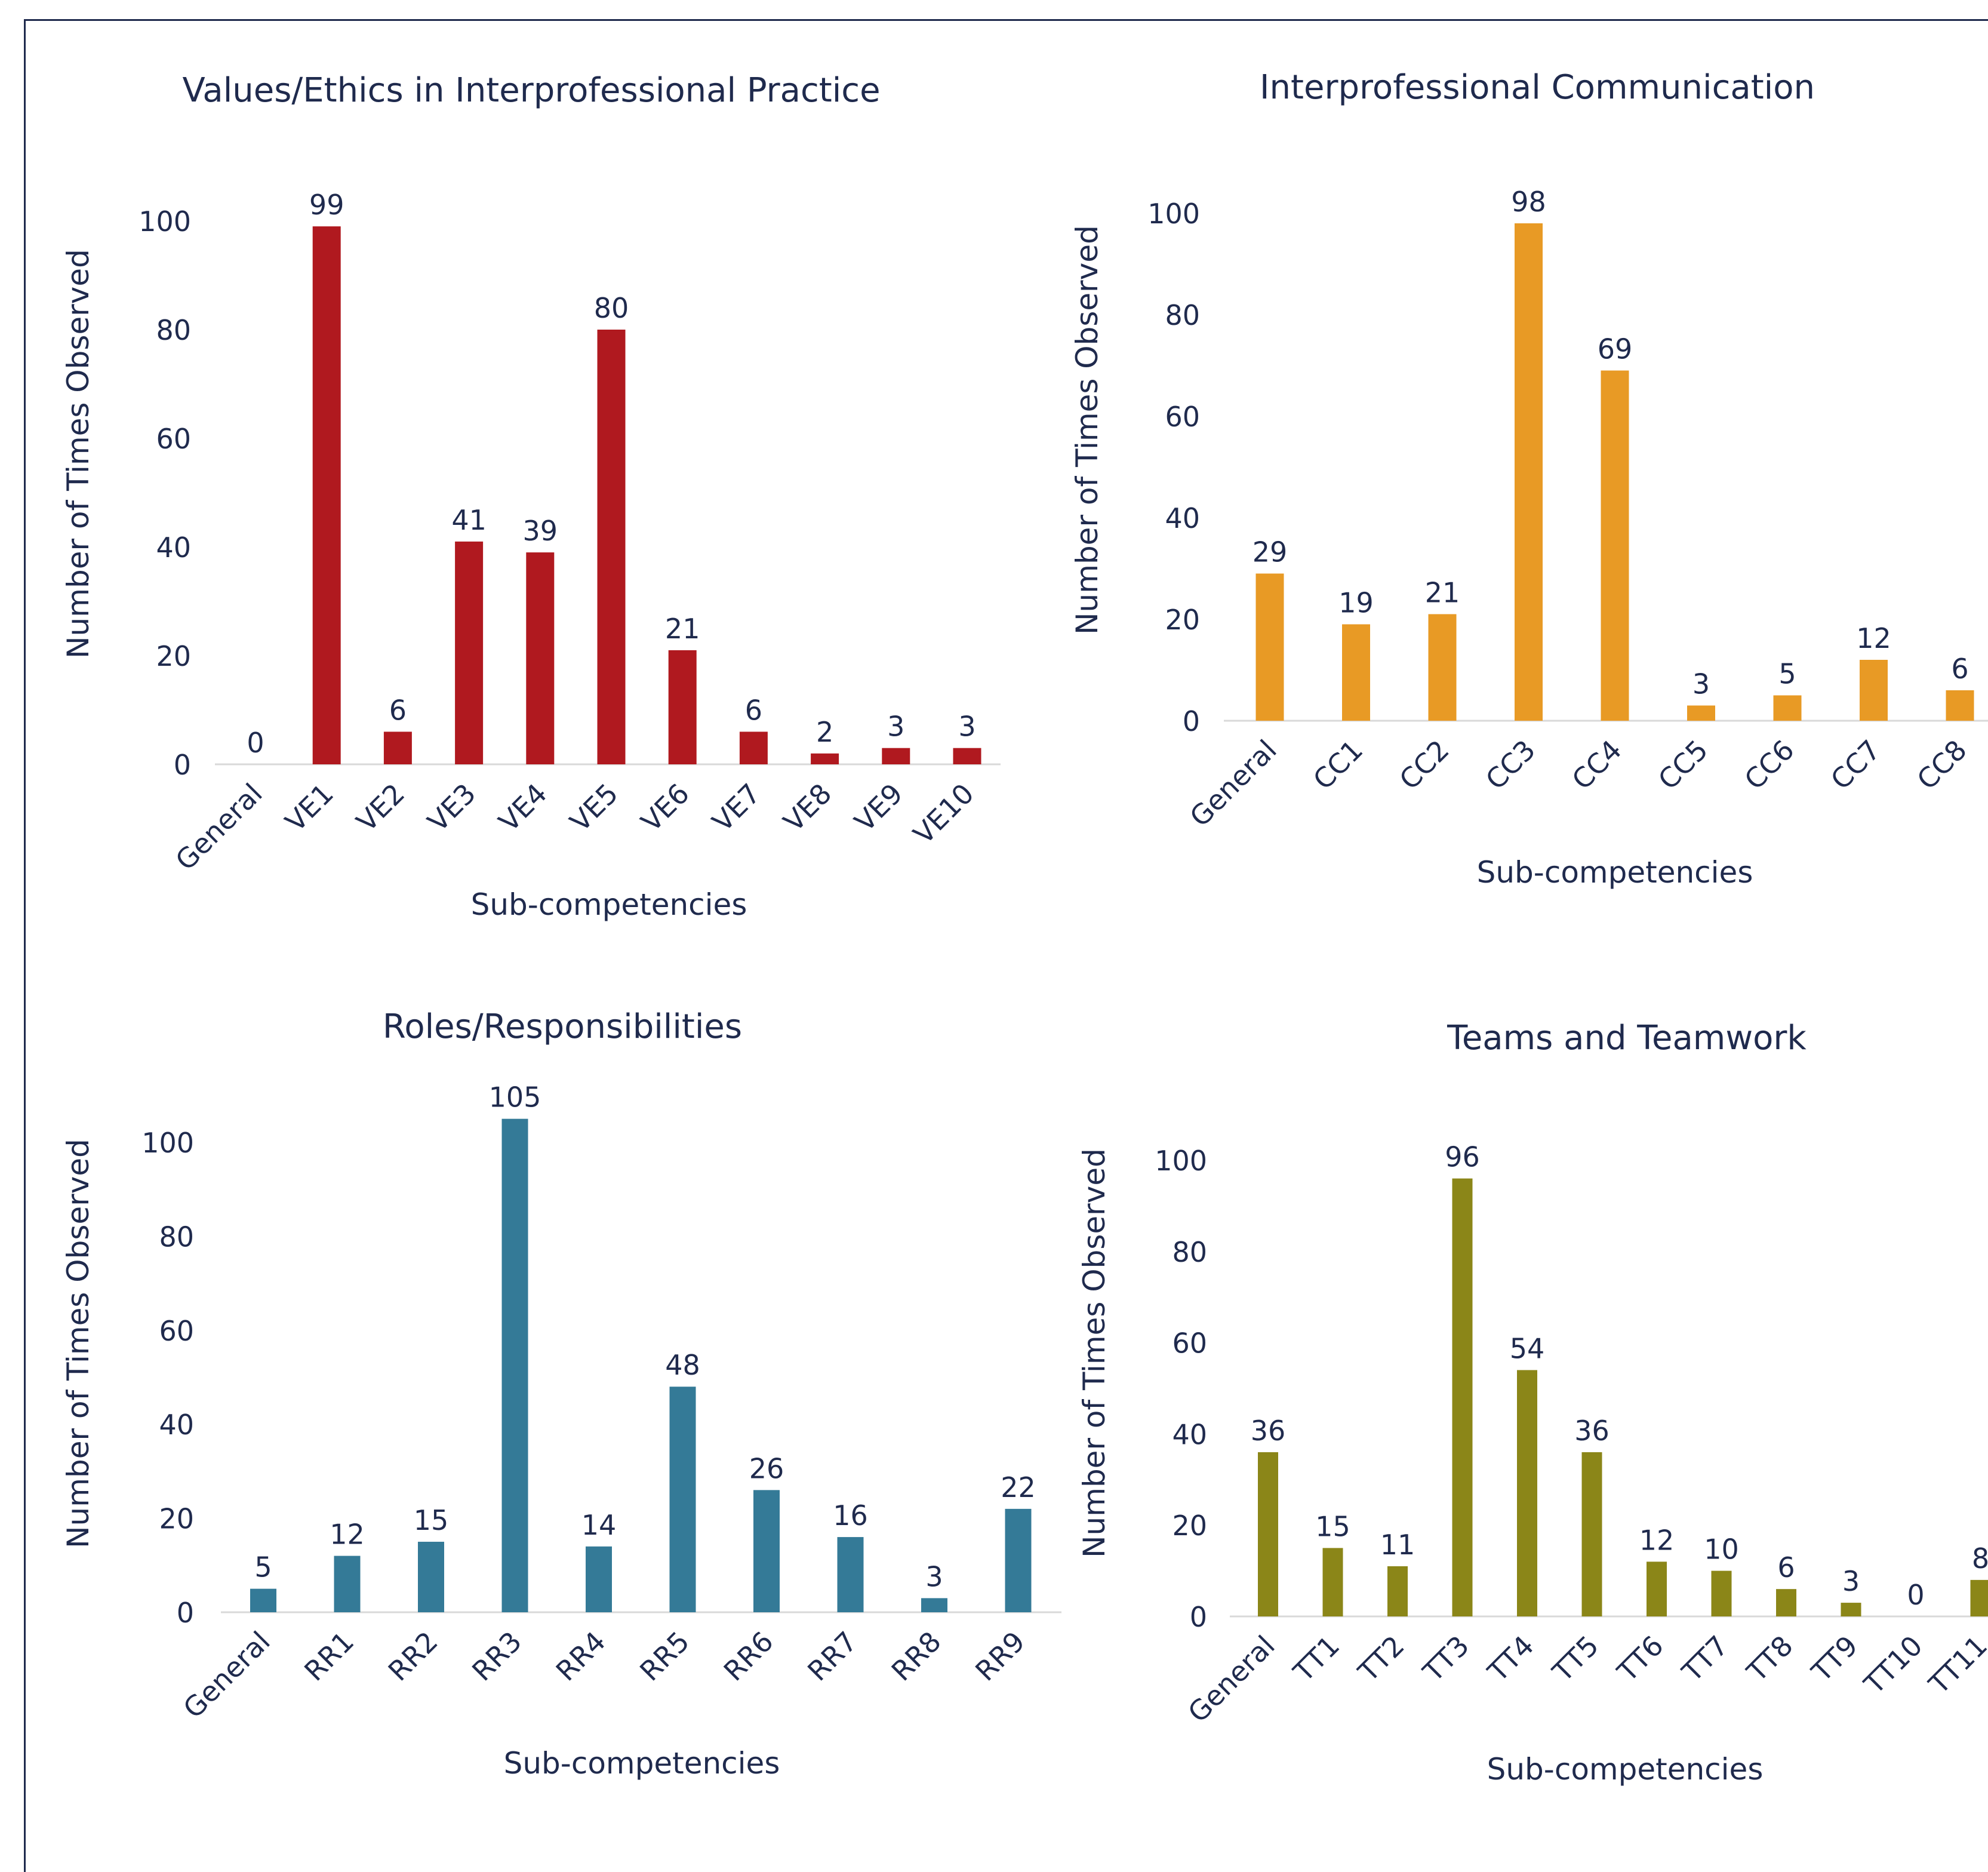 The image size is (1988, 1872). What do you see at coordinates (1683, 765) in the screenshot?
I see `x-tick-label: CC5` at bounding box center [1683, 765].